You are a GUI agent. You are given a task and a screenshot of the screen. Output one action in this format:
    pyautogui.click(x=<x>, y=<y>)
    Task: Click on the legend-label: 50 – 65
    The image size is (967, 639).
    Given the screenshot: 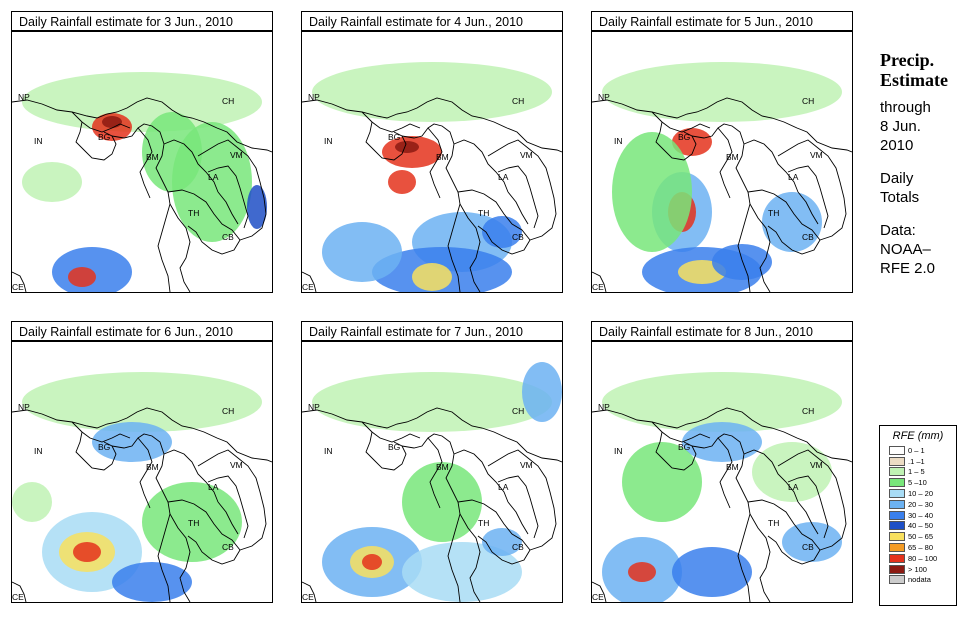 What is the action you would take?
    pyautogui.click(x=921, y=537)
    